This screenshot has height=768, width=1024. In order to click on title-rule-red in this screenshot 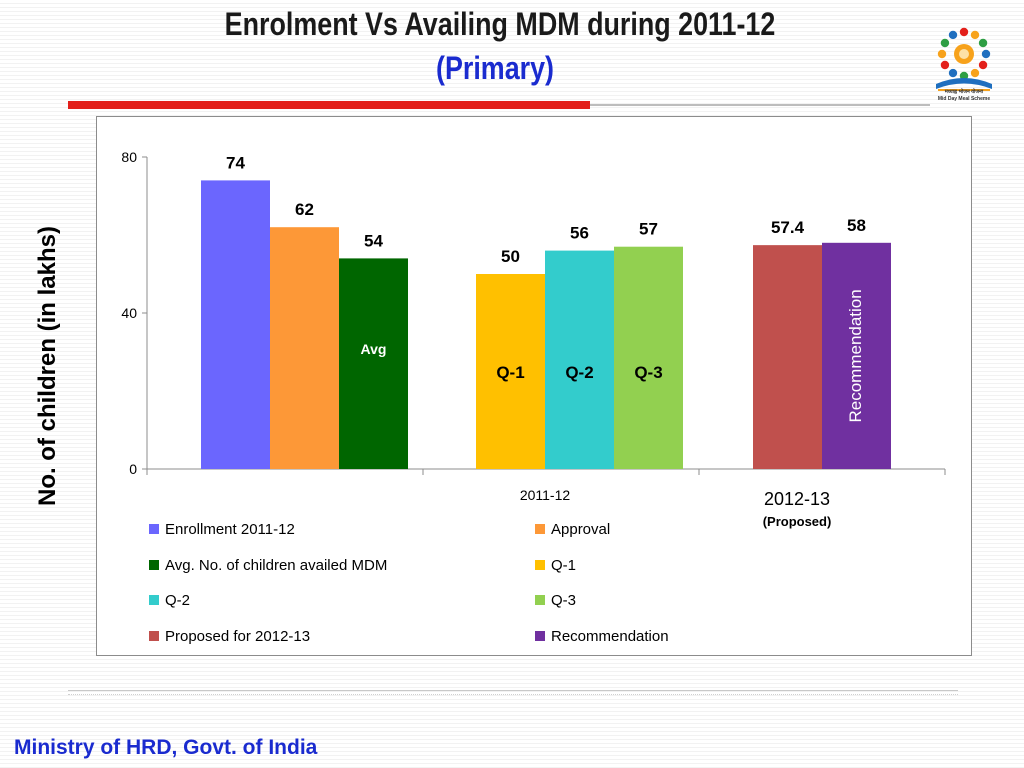, I will do `click(329, 105)`.